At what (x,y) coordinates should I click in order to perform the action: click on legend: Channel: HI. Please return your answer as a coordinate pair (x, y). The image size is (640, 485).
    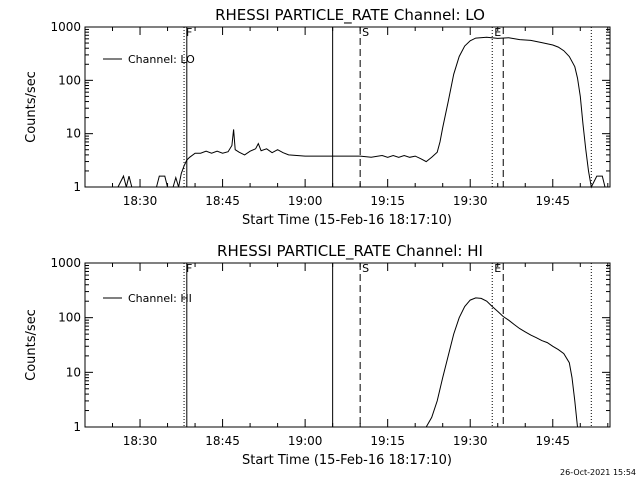
    Looking at the image, I should click on (147, 298).